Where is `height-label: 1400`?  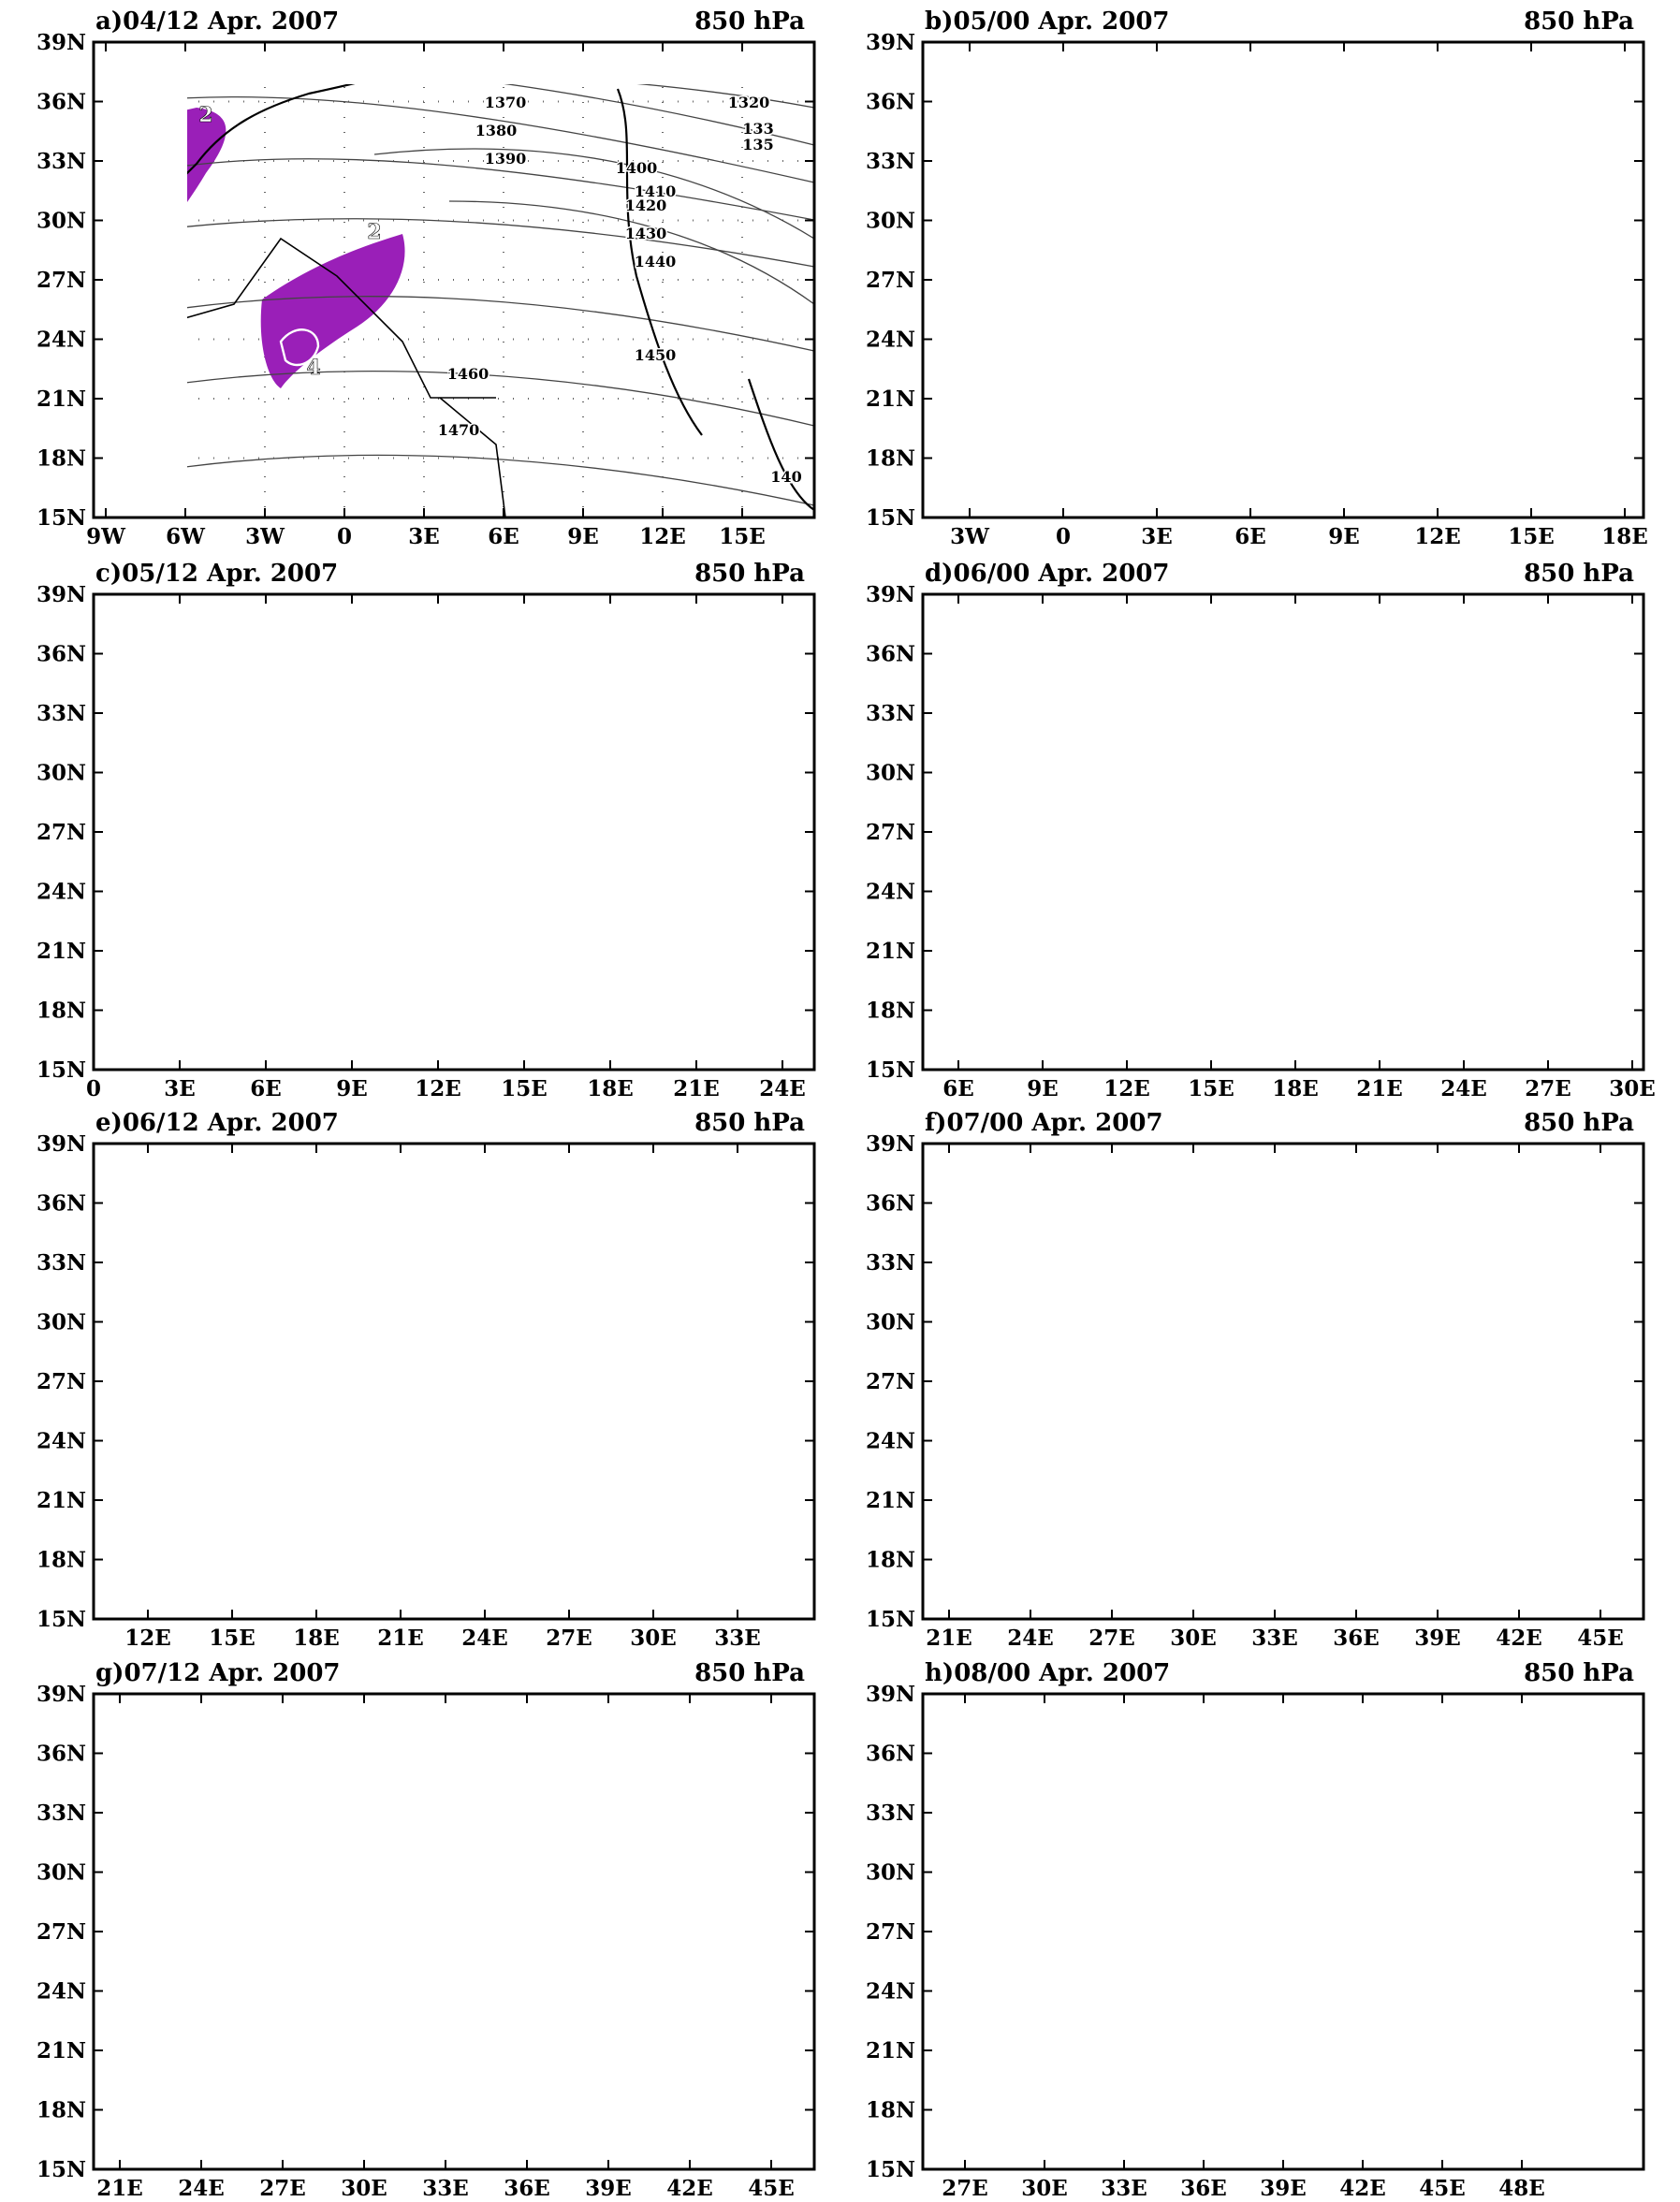 height-label: 1400 is located at coordinates (525, 645).